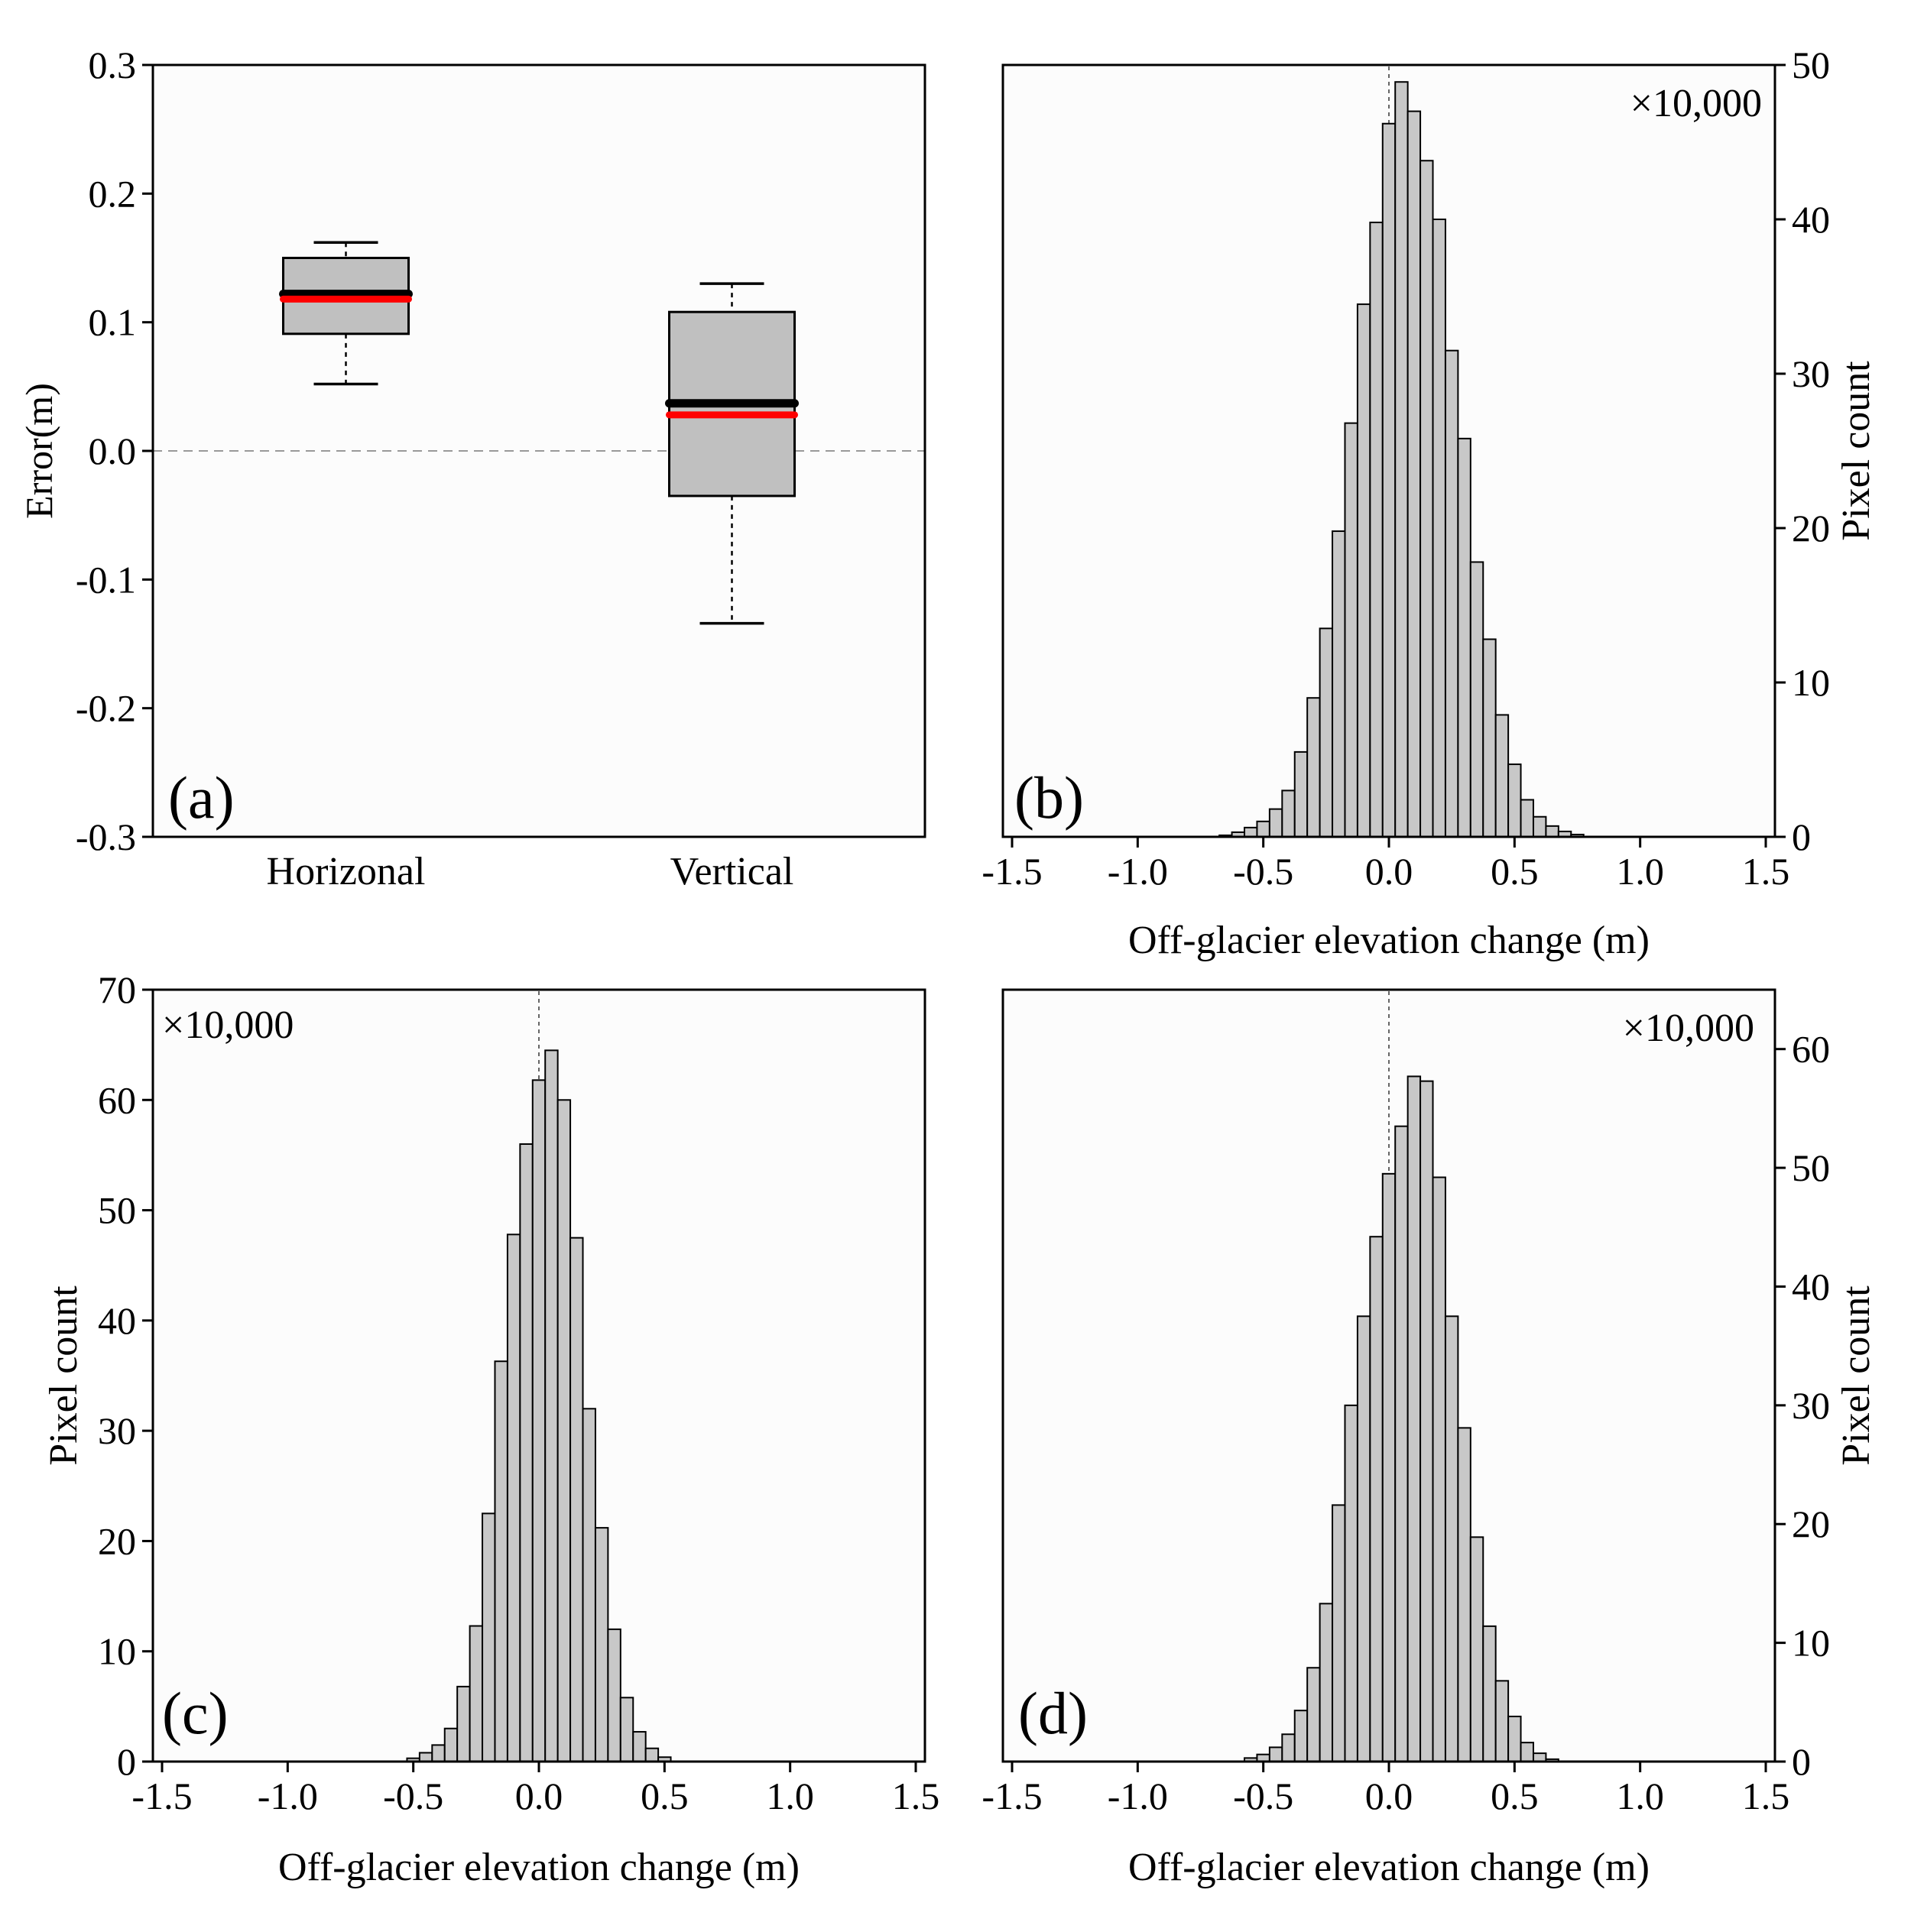  I want to click on panel-a-category-label: Horizonal, so click(346, 871).